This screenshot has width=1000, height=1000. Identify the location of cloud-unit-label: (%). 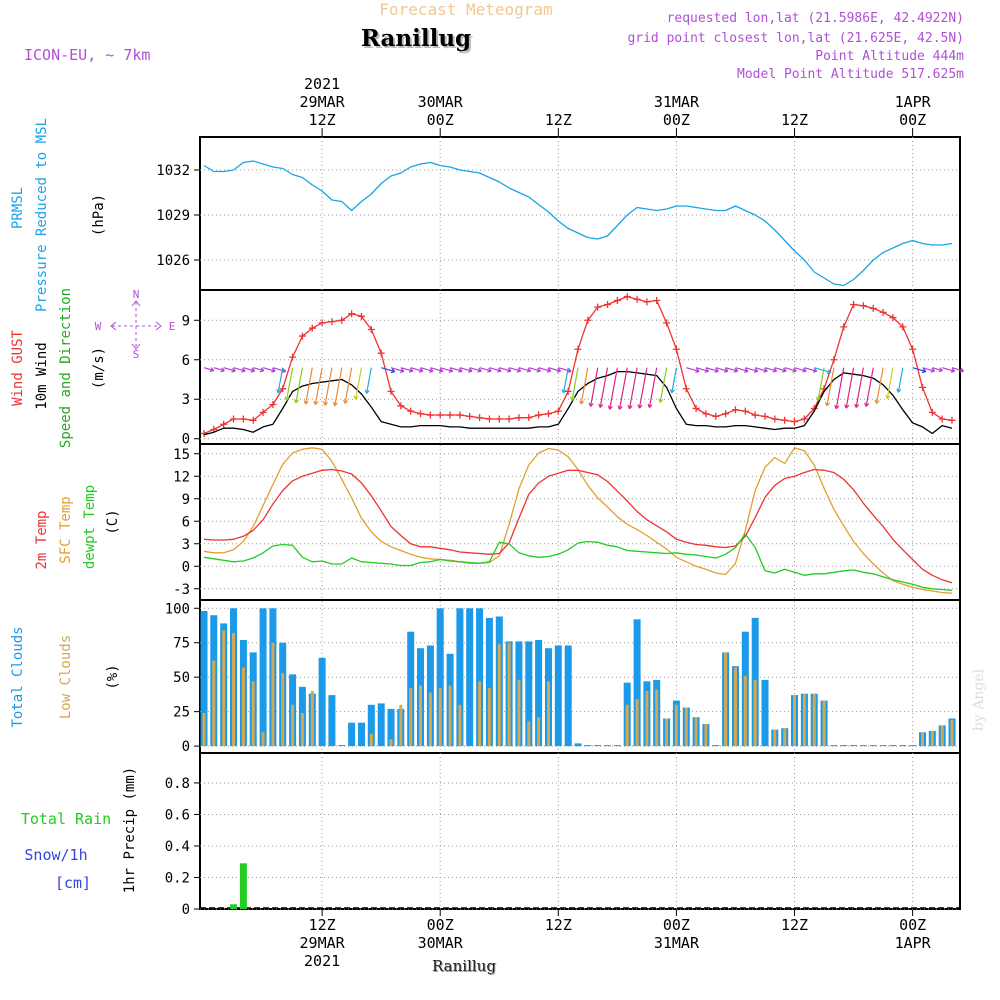
(113, 676).